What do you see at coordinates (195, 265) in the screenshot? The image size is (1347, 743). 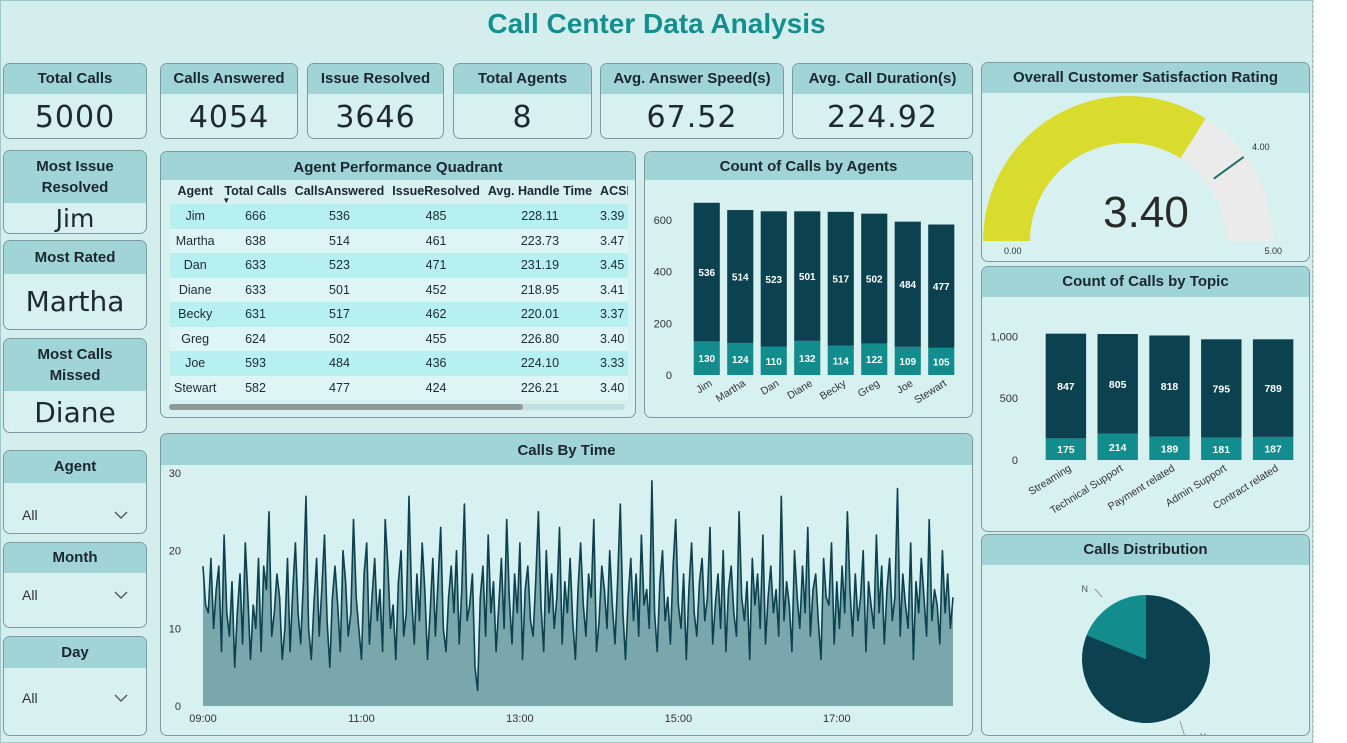 I see `table-cell: Dan` at bounding box center [195, 265].